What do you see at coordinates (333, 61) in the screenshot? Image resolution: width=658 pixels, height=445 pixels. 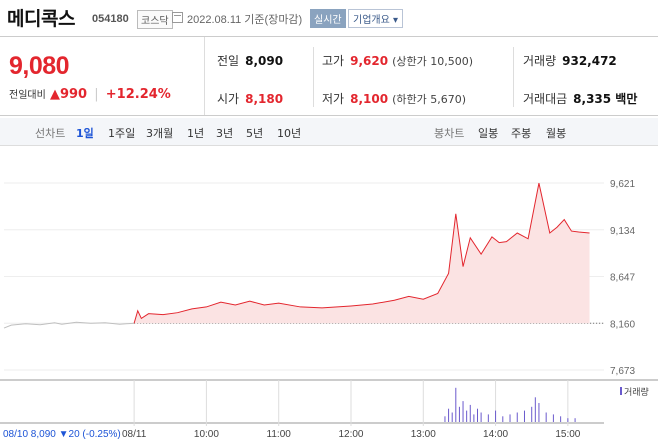 I see `stat-label: 고가` at bounding box center [333, 61].